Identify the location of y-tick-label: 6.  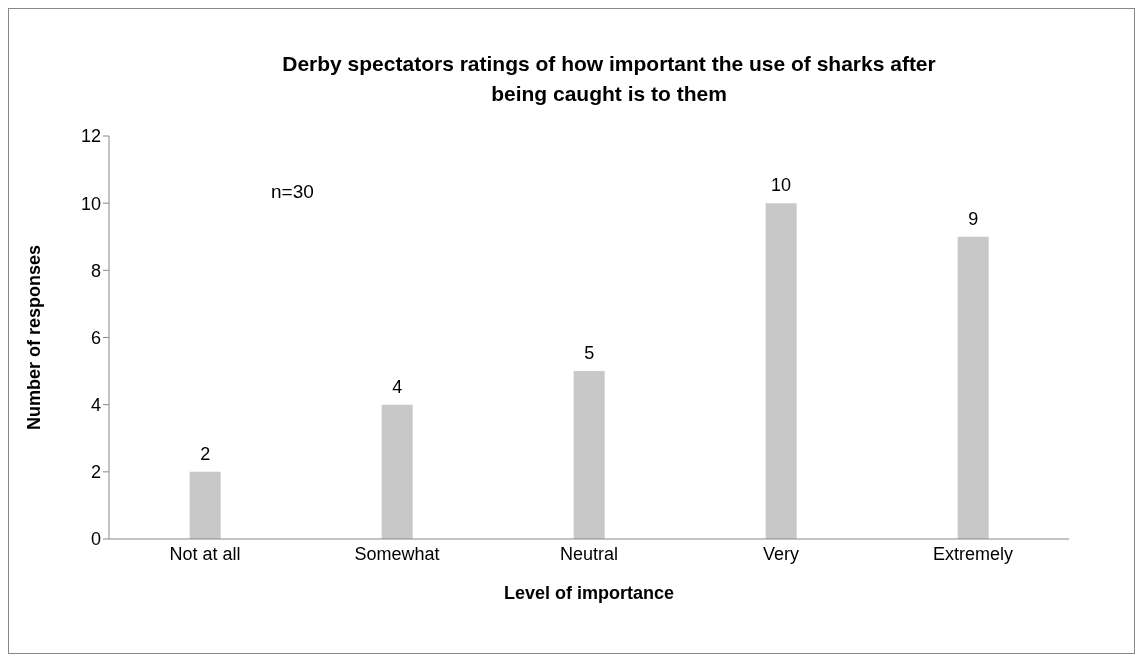
(95, 337).